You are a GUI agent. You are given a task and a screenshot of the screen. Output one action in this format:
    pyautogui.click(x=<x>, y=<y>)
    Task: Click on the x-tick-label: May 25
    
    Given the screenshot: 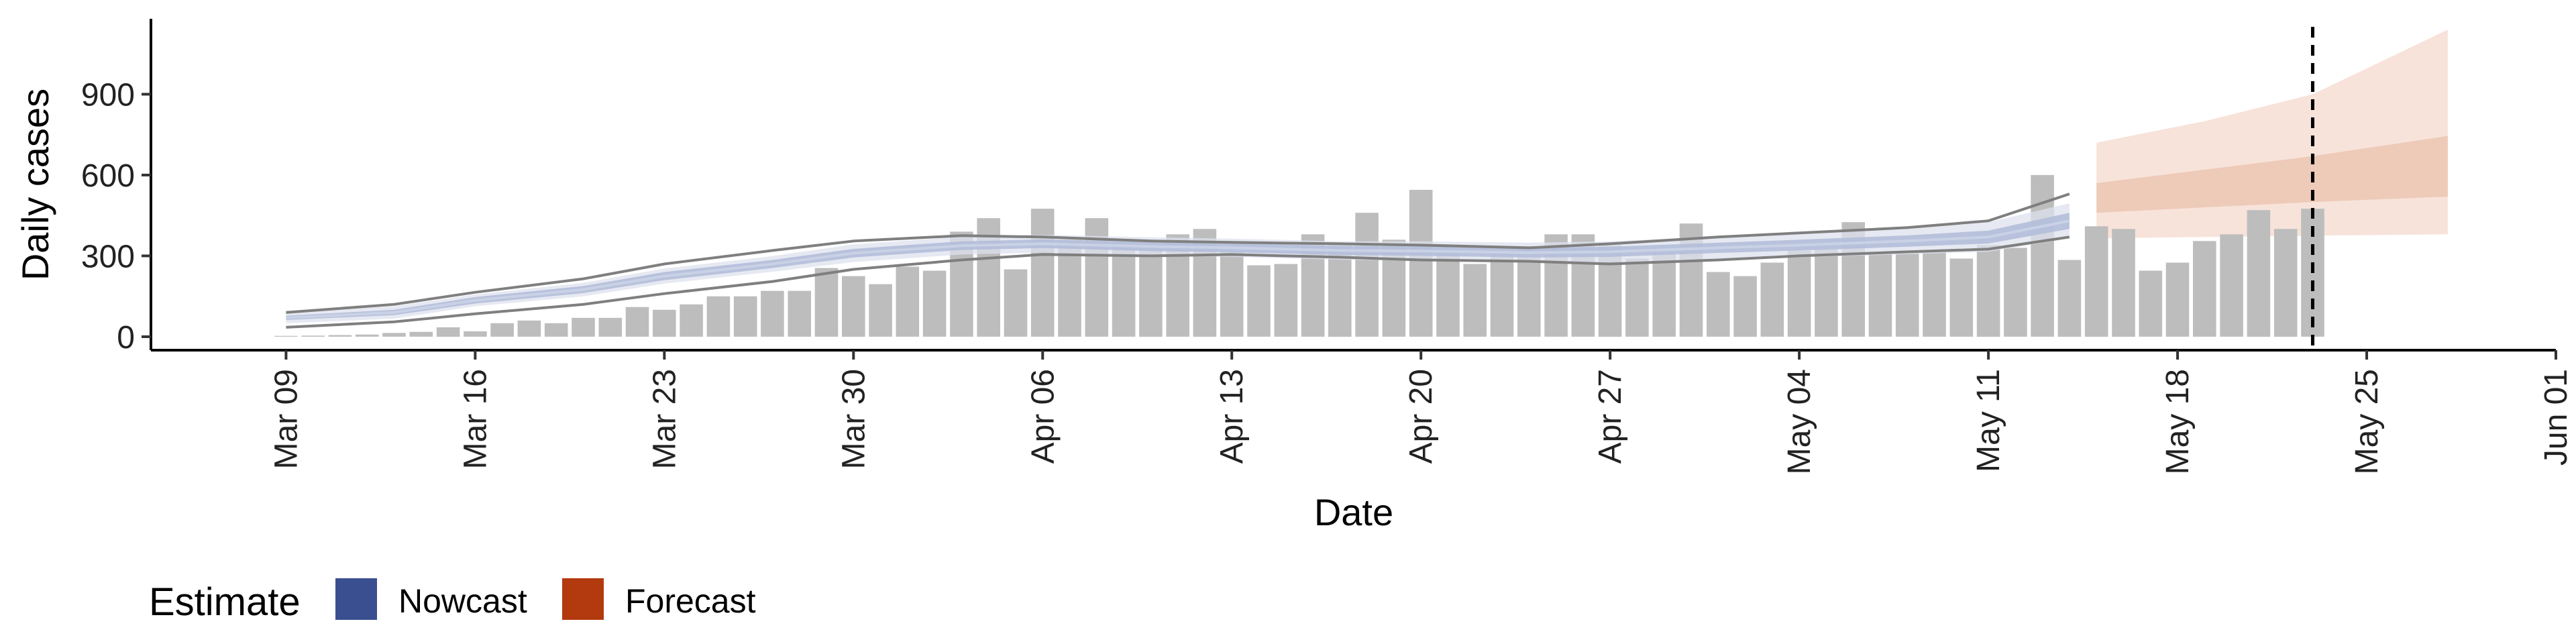 What is the action you would take?
    pyautogui.click(x=2367, y=421)
    